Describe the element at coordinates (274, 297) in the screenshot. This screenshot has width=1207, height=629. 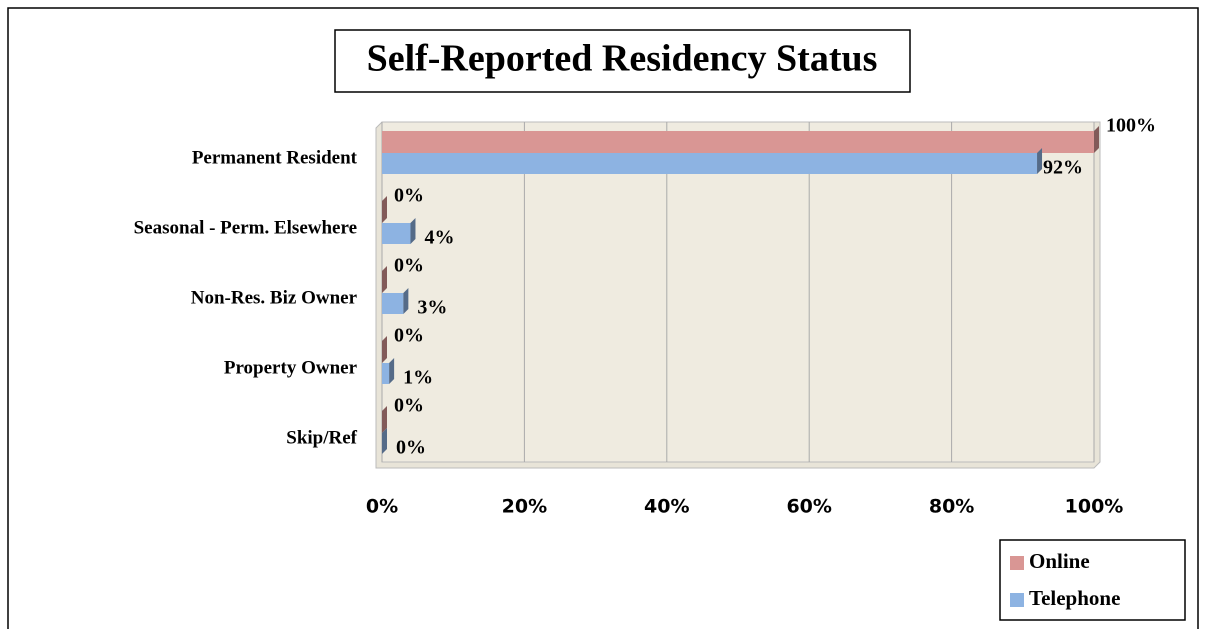
I see `y-tick-label: Non-Res. Biz Owner` at that location.